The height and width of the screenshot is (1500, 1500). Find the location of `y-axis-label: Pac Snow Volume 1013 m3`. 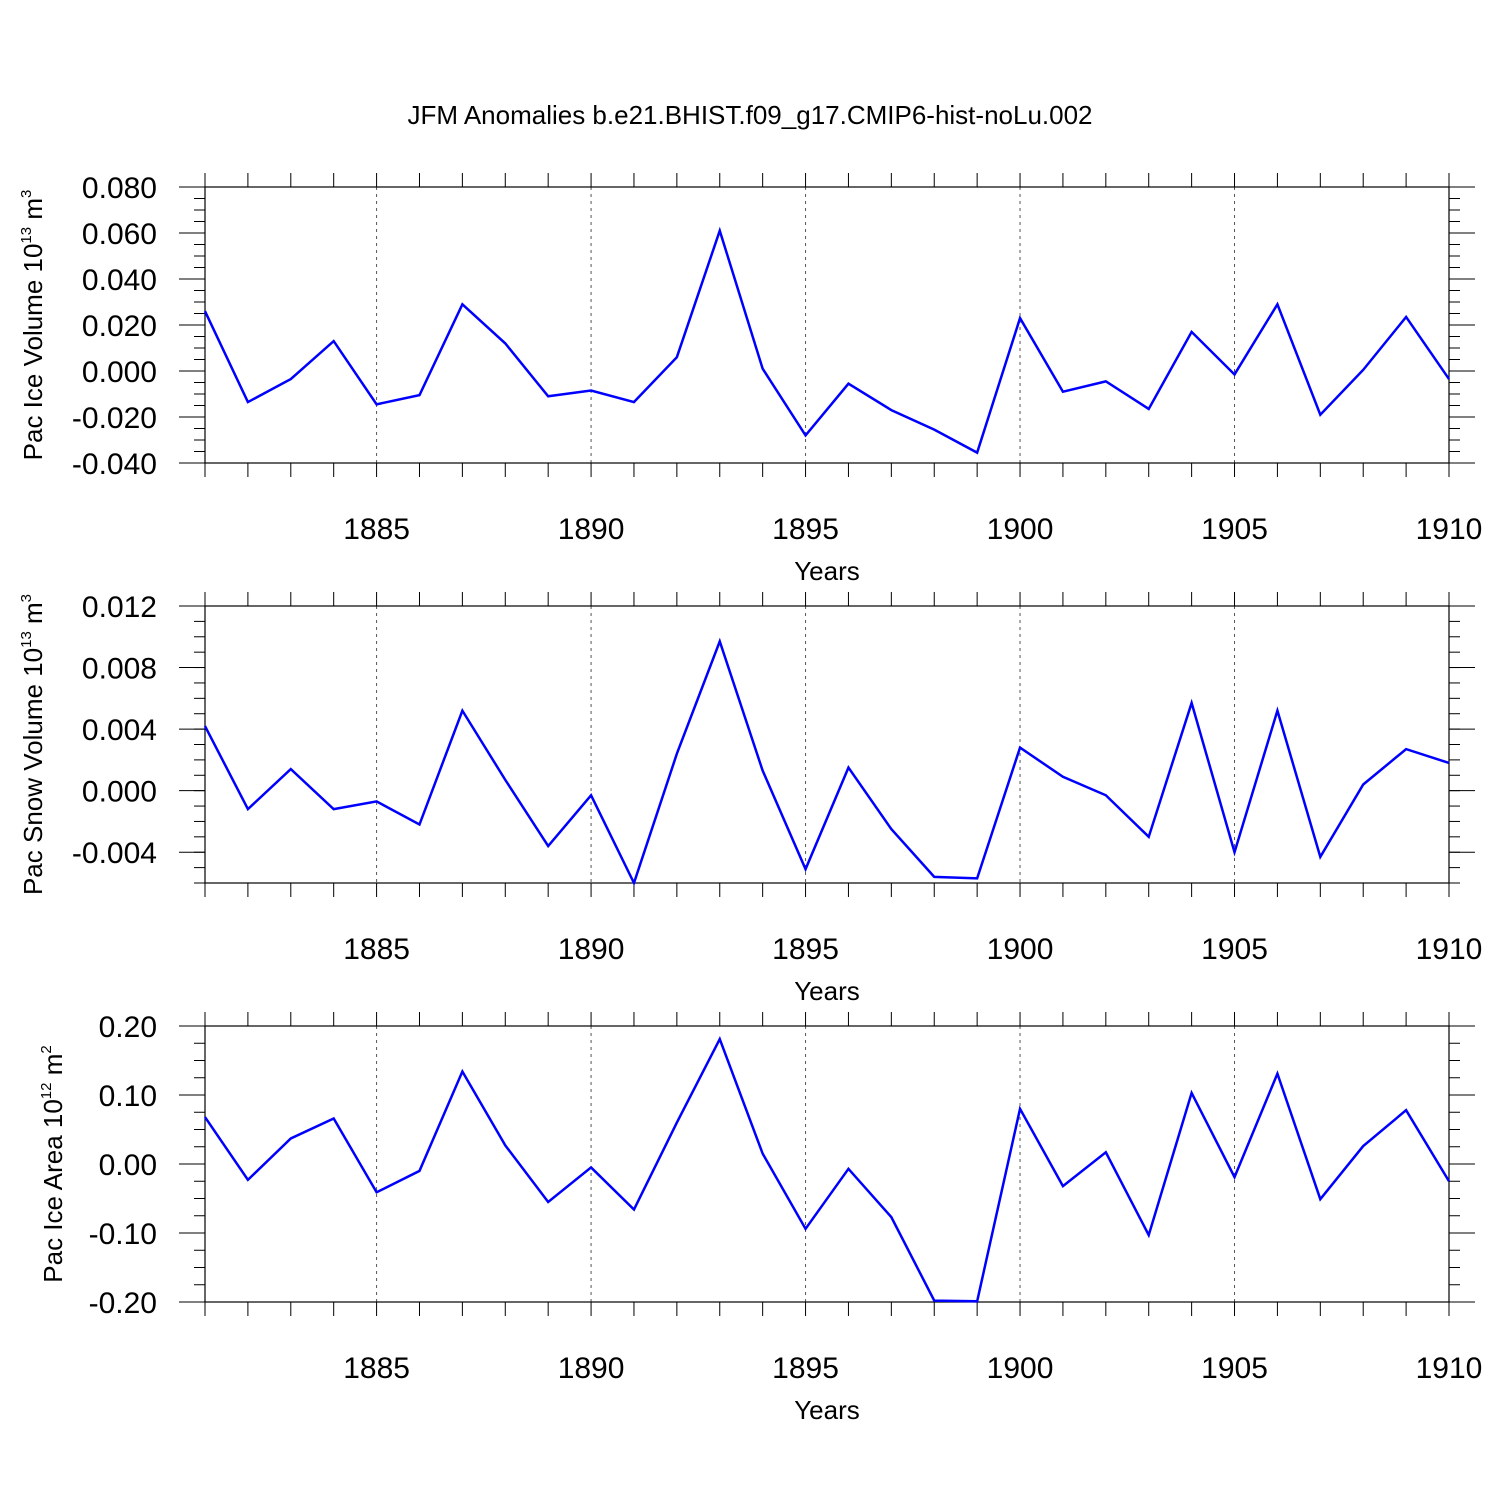

y-axis-label: Pac Snow Volume 1013 m3 is located at coordinates (33, 744).